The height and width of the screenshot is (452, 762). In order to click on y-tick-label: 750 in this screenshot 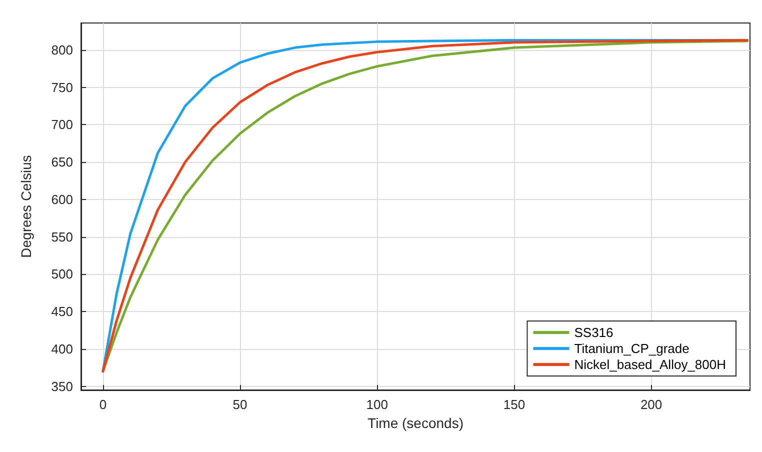, I will do `click(62, 87)`.